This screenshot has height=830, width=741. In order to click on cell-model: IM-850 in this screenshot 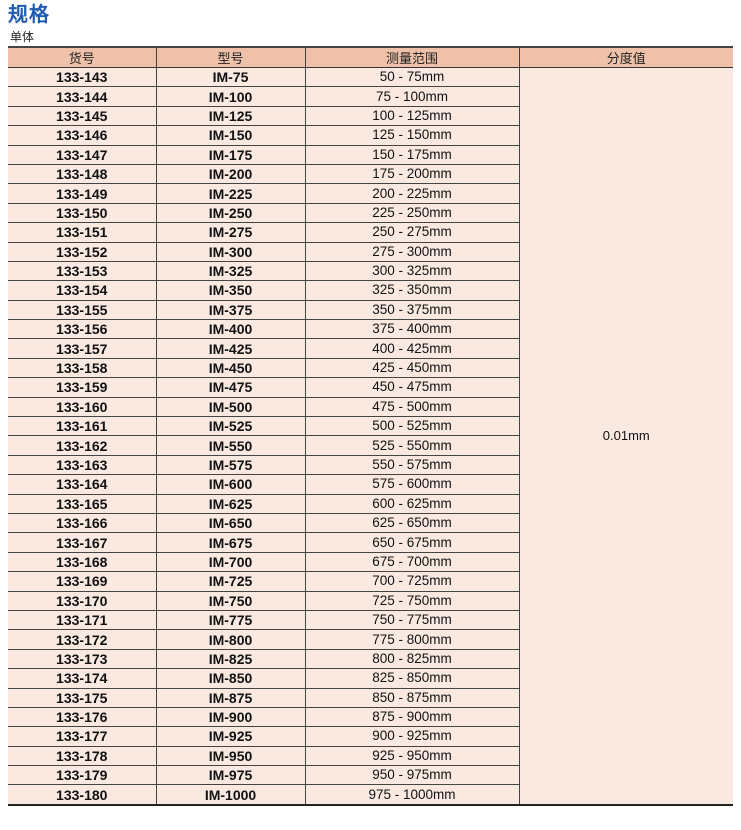, I will do `click(230, 678)`.